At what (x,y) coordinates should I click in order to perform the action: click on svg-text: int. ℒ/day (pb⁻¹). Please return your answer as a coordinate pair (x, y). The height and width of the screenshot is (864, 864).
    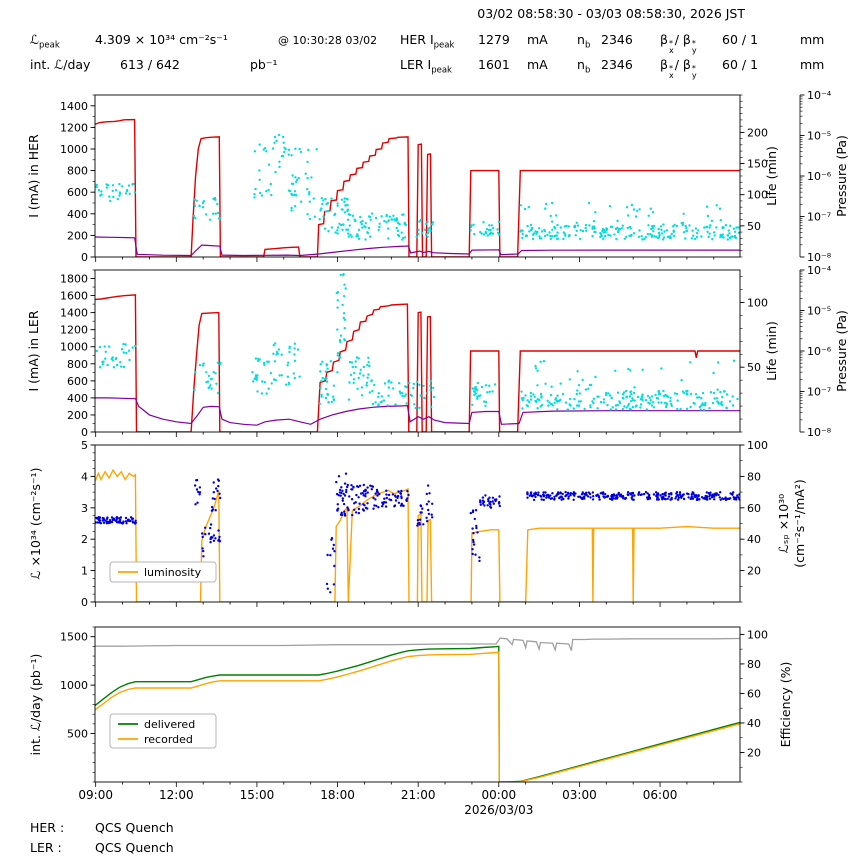
    Looking at the image, I should click on (35, 705).